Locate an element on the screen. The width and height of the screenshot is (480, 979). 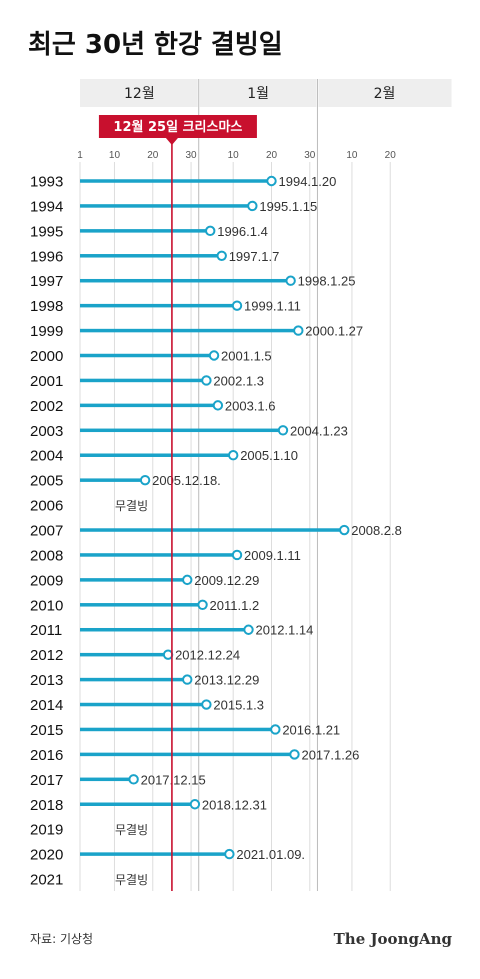
year-label: 2019 is located at coordinates (46, 830).